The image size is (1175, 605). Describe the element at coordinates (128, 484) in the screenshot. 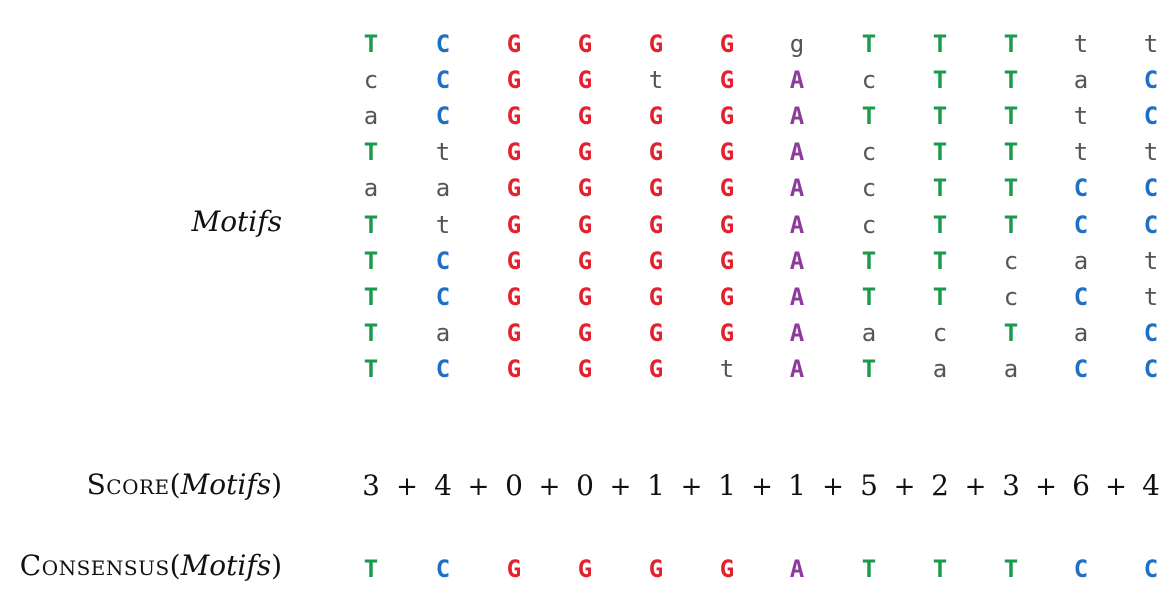

I see `score-prefix: Score` at that location.